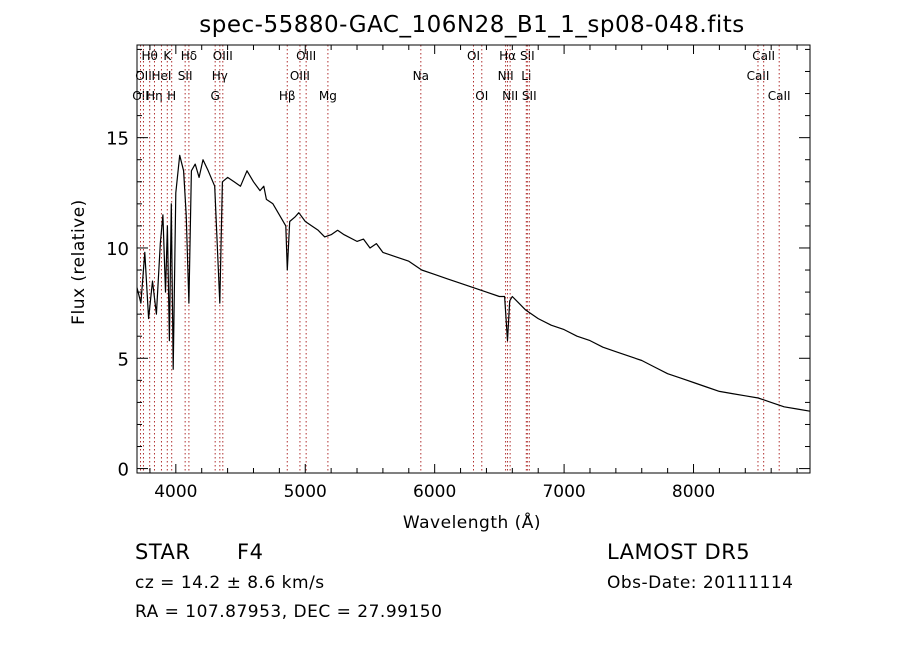 The height and width of the screenshot is (649, 900). Describe the element at coordinates (693, 492) in the screenshot. I see `x-tick-label-8000: 8000` at that location.